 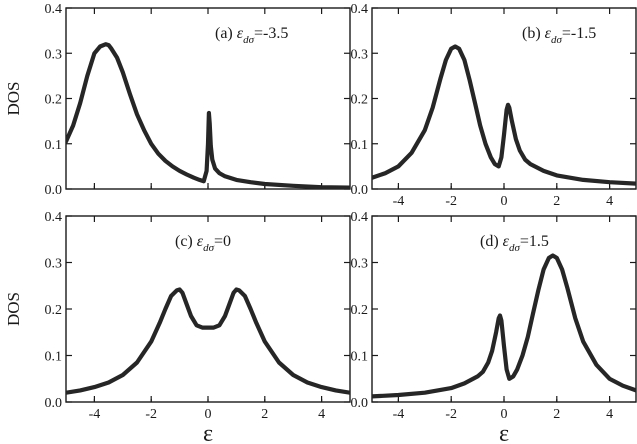 I want to click on panel-label-prefix: (b), so click(x=533, y=33).